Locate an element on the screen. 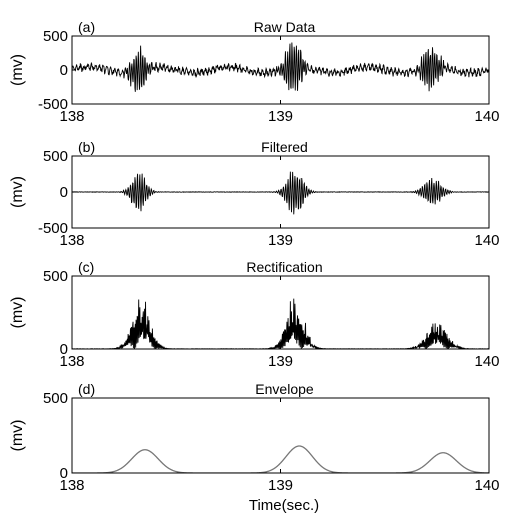 Image resolution: width=505 pixels, height=515 pixels. panel-title: Raw Data is located at coordinates (285, 27).